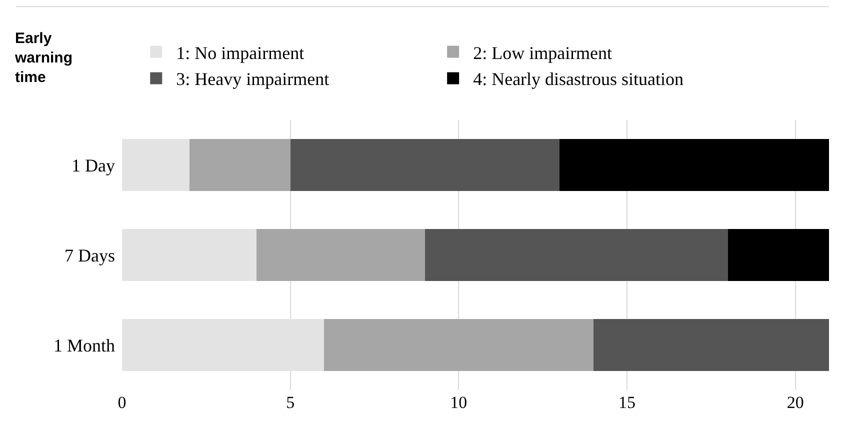 The image size is (843, 430). What do you see at coordinates (542, 52) in the screenshot?
I see `legend-label: 2: Low impairment` at bounding box center [542, 52].